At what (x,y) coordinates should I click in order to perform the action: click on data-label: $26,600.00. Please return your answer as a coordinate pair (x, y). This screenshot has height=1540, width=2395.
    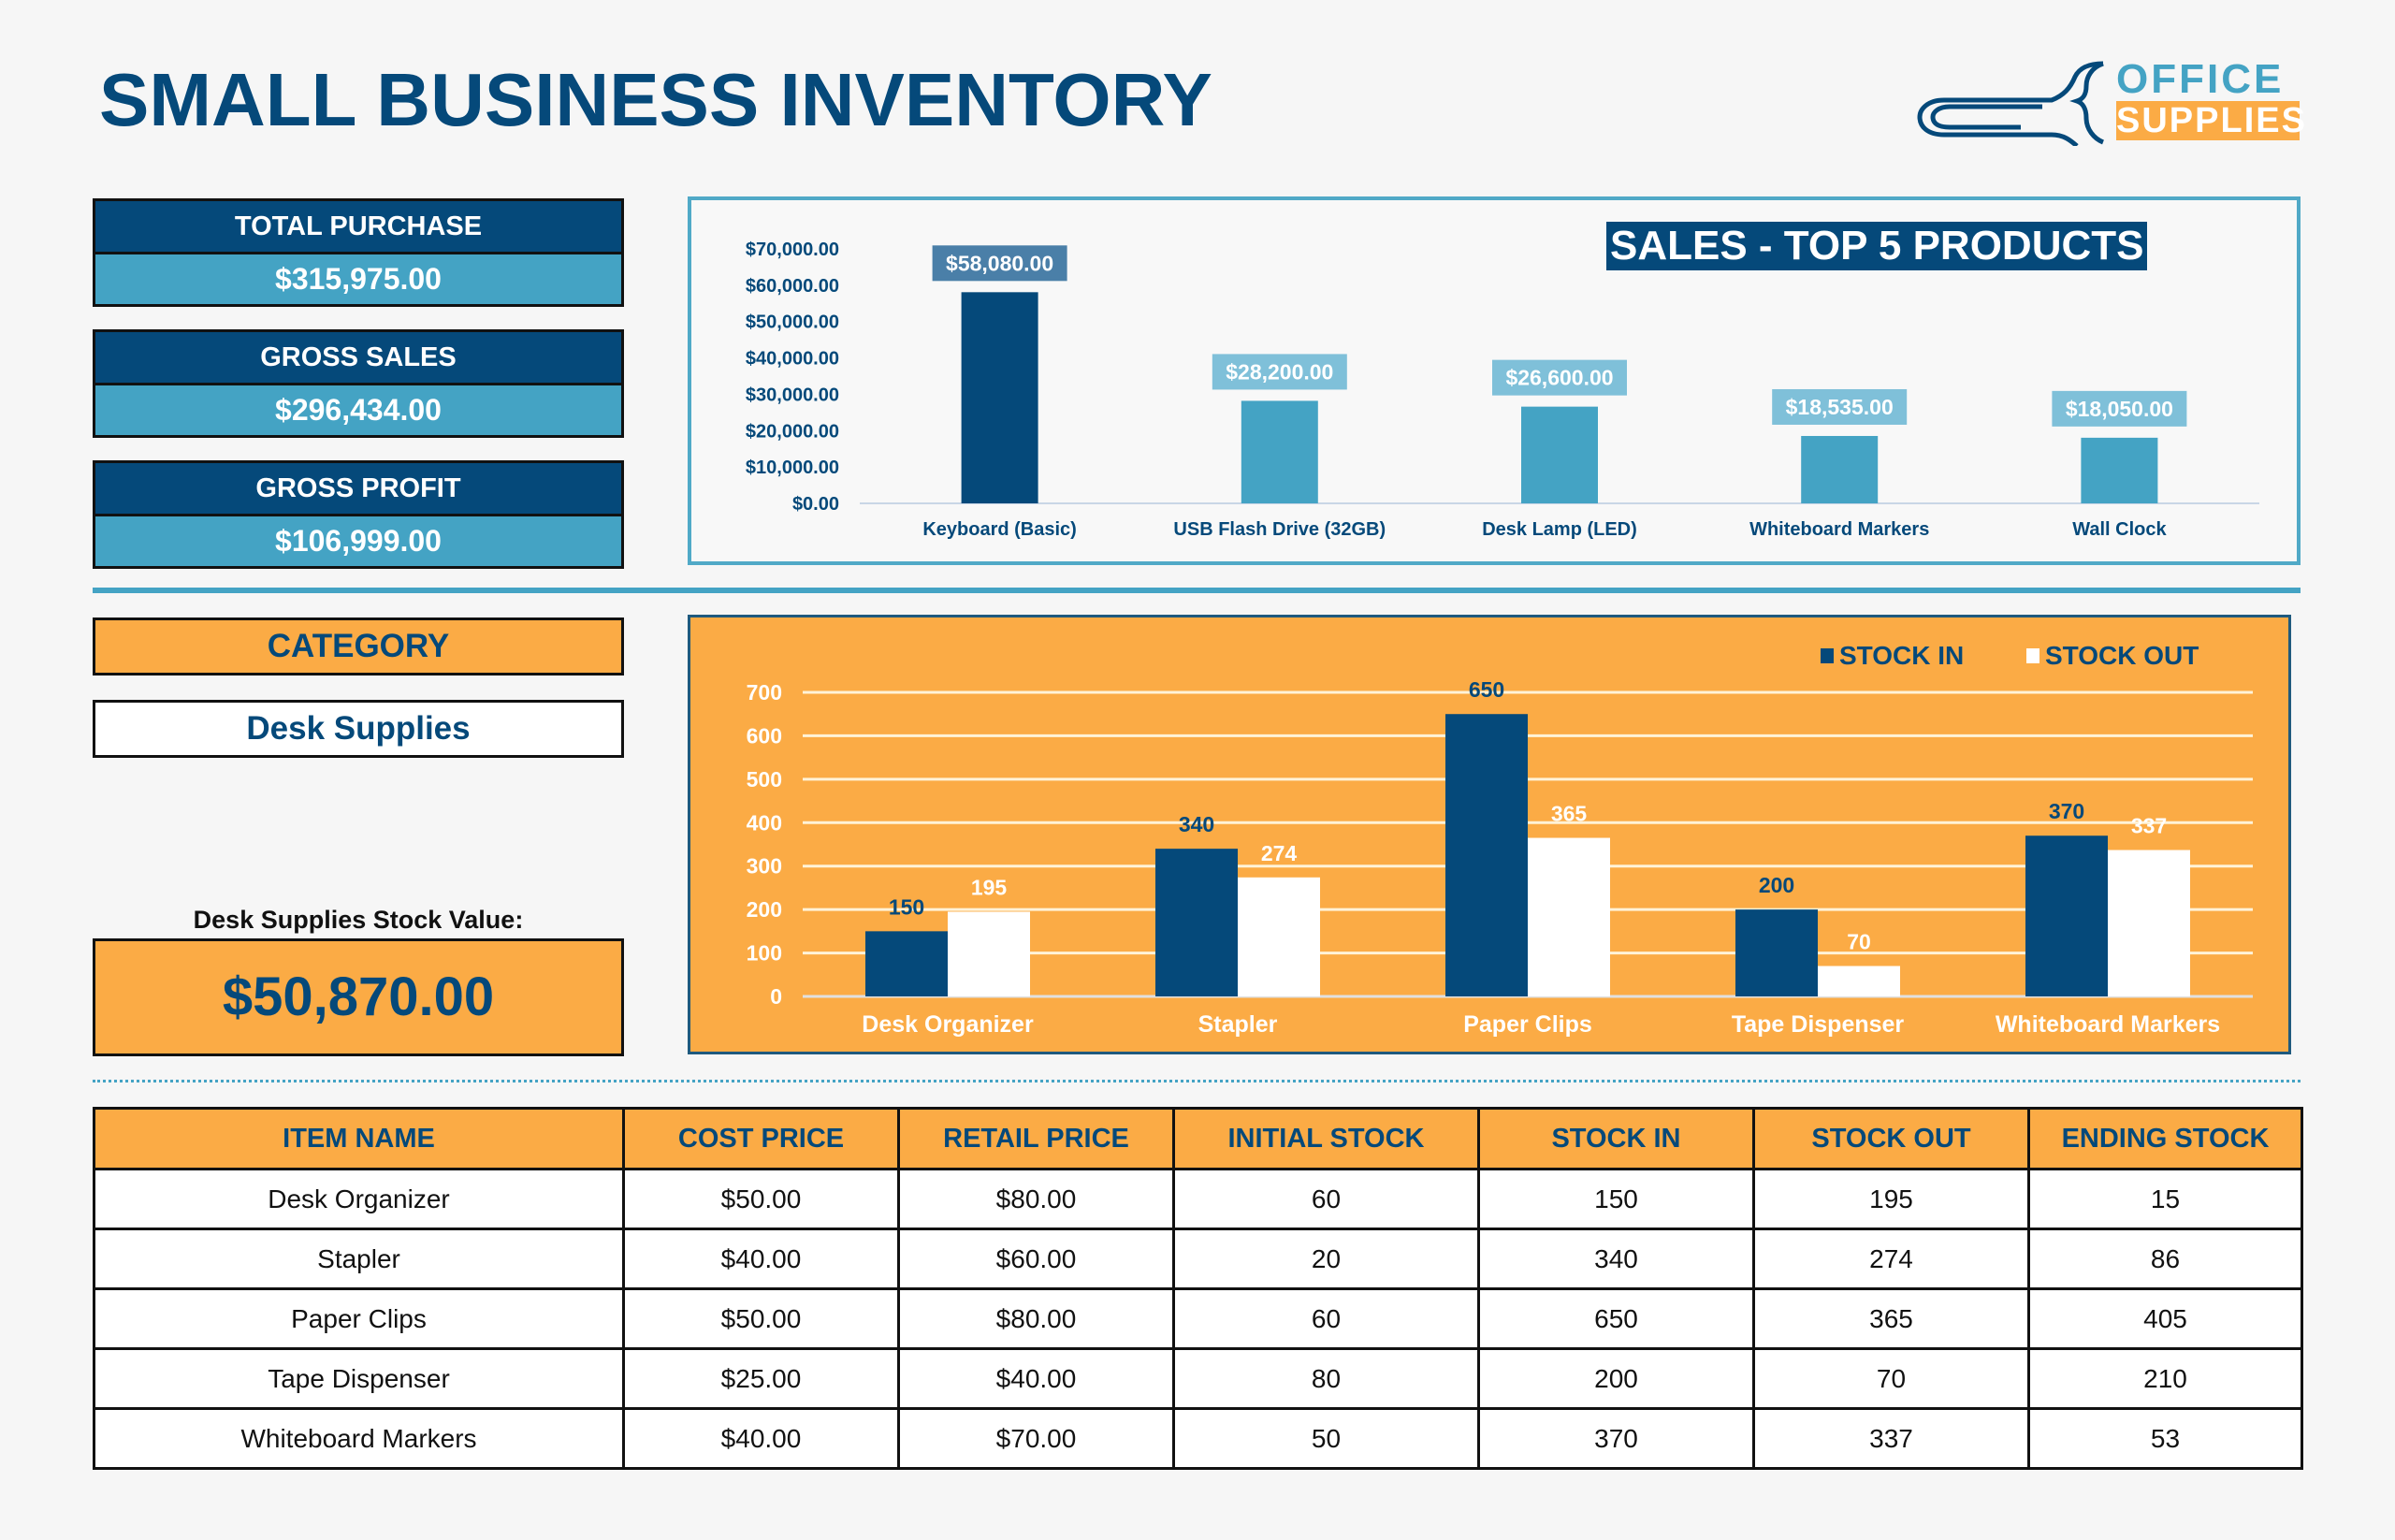
    Looking at the image, I should click on (1559, 378).